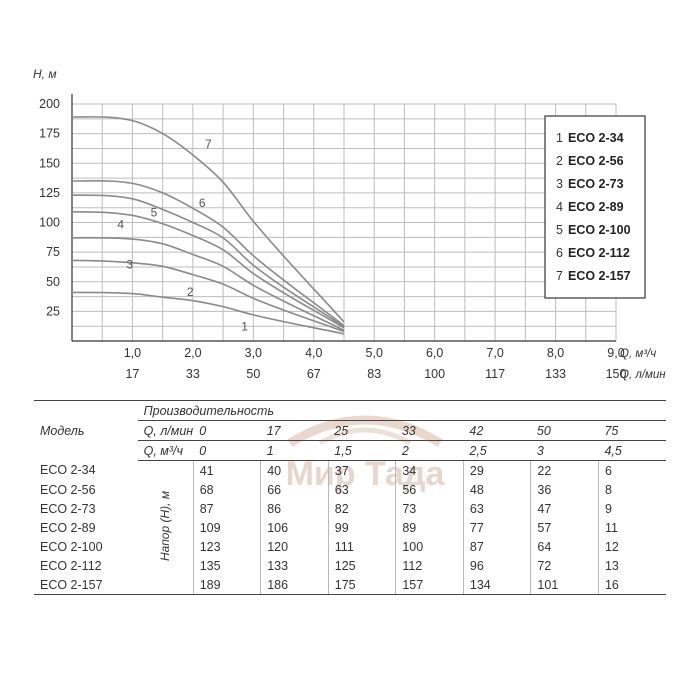 This screenshot has height=700, width=700. I want to click on table-q-m3h-row: Q, м³/ч 0 1 1,5 2 2,5 3 4,5, so click(350, 450).